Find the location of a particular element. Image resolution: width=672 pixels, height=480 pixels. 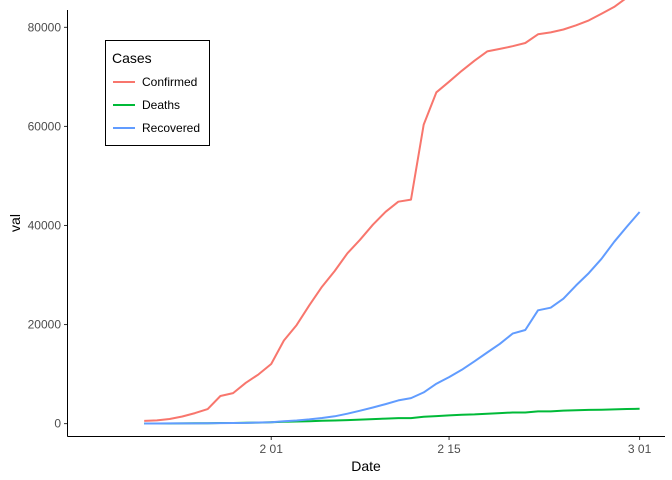

legend: Cases Confirmed Deaths Recovered is located at coordinates (157, 93).